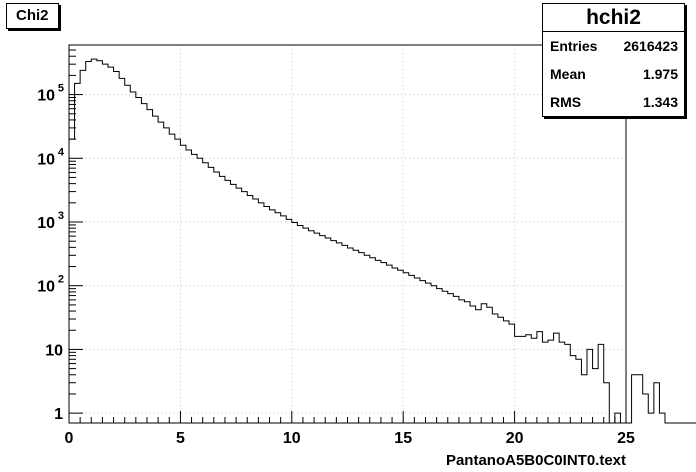 The height and width of the screenshot is (472, 696). What do you see at coordinates (61, 89) in the screenshot?
I see `y-tick-exponent: 5` at bounding box center [61, 89].